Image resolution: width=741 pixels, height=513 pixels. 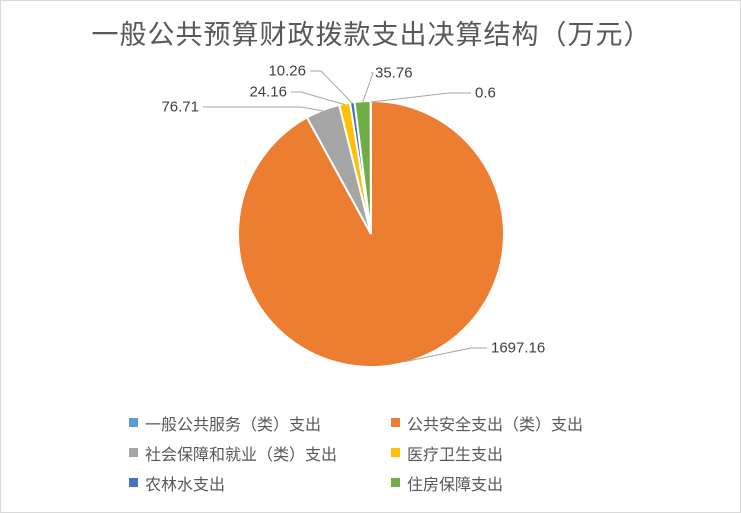 I want to click on leader-line-social-security, so click(x=263, y=109).